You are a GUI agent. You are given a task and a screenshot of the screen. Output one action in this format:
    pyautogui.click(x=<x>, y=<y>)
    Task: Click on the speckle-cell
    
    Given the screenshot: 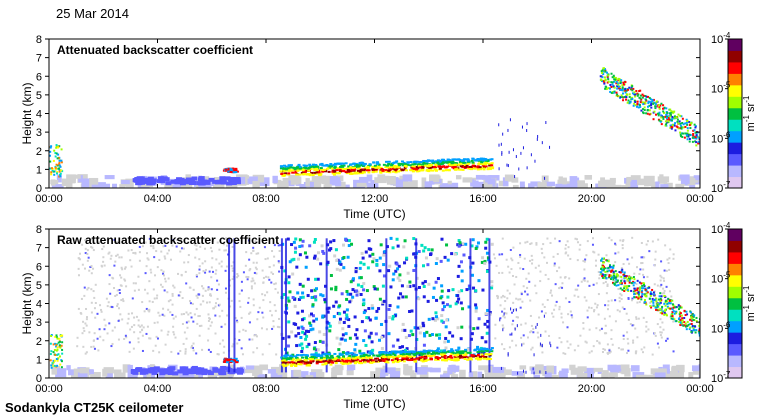 What is the action you would take?
    pyautogui.click(x=513, y=310)
    